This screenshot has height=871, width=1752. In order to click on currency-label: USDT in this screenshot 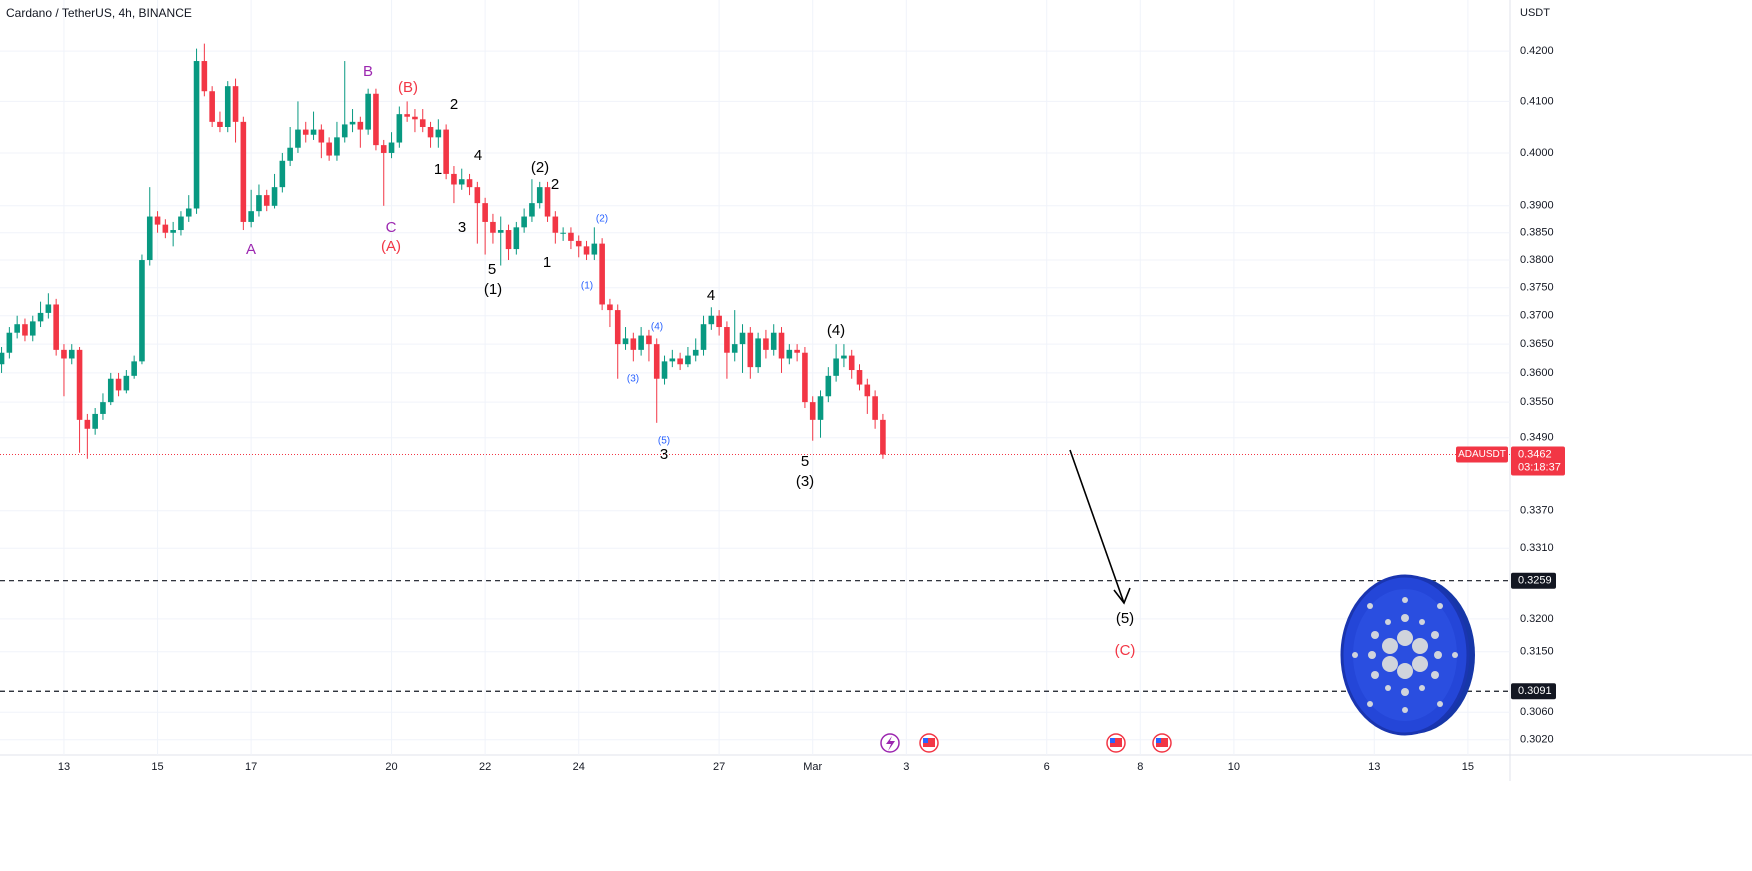, I will do `click(1535, 13)`.